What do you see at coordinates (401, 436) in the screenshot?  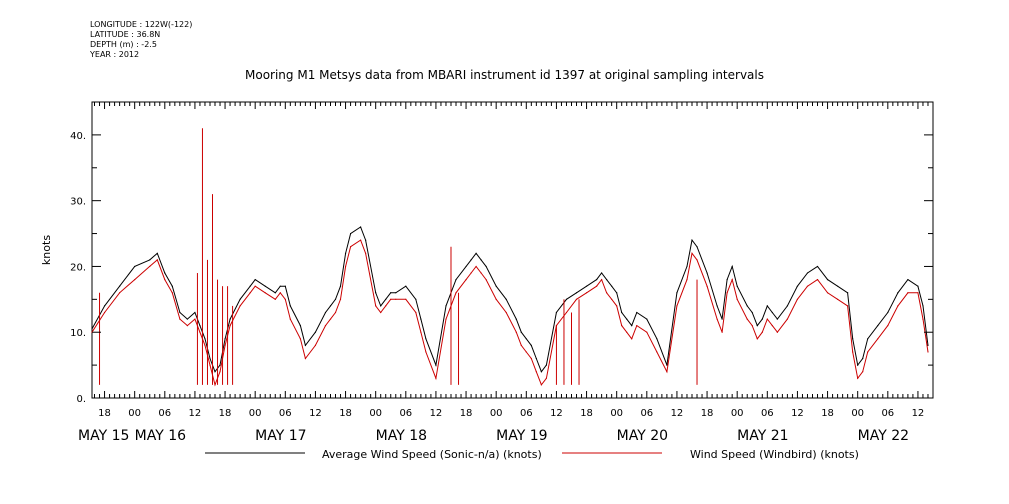 I see `day-label: MAY 18` at bounding box center [401, 436].